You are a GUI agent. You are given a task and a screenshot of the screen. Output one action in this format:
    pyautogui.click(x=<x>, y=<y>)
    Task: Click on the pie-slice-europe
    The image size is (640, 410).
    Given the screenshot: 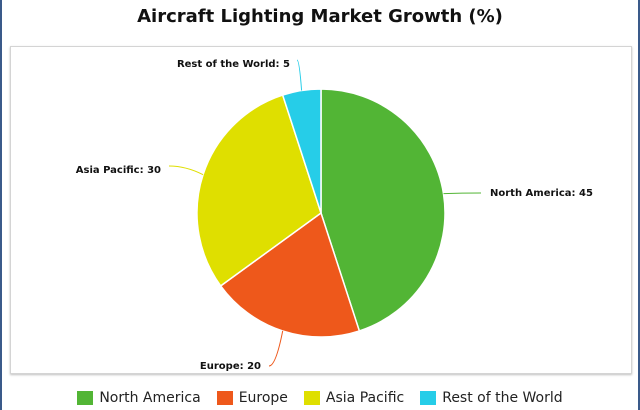 What is the action you would take?
    pyautogui.click(x=290, y=274)
    